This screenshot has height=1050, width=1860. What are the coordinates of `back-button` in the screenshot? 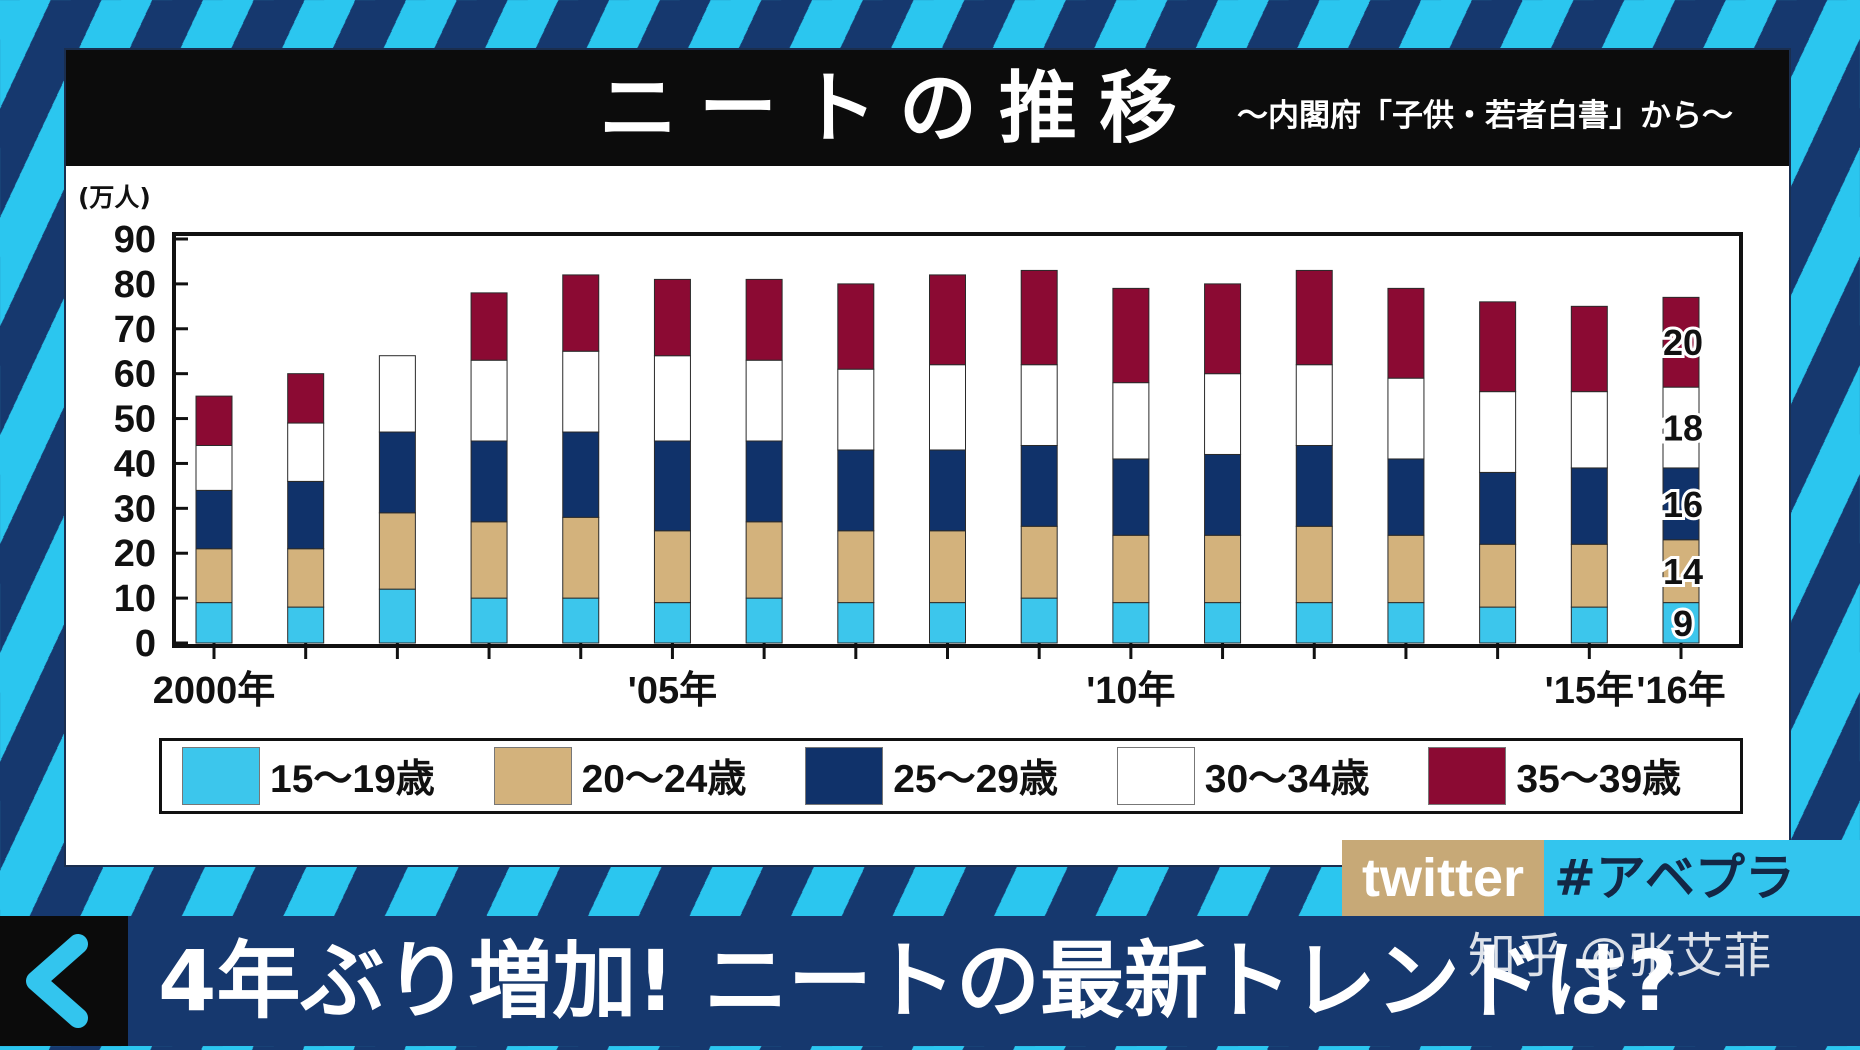 It's located at (64, 981).